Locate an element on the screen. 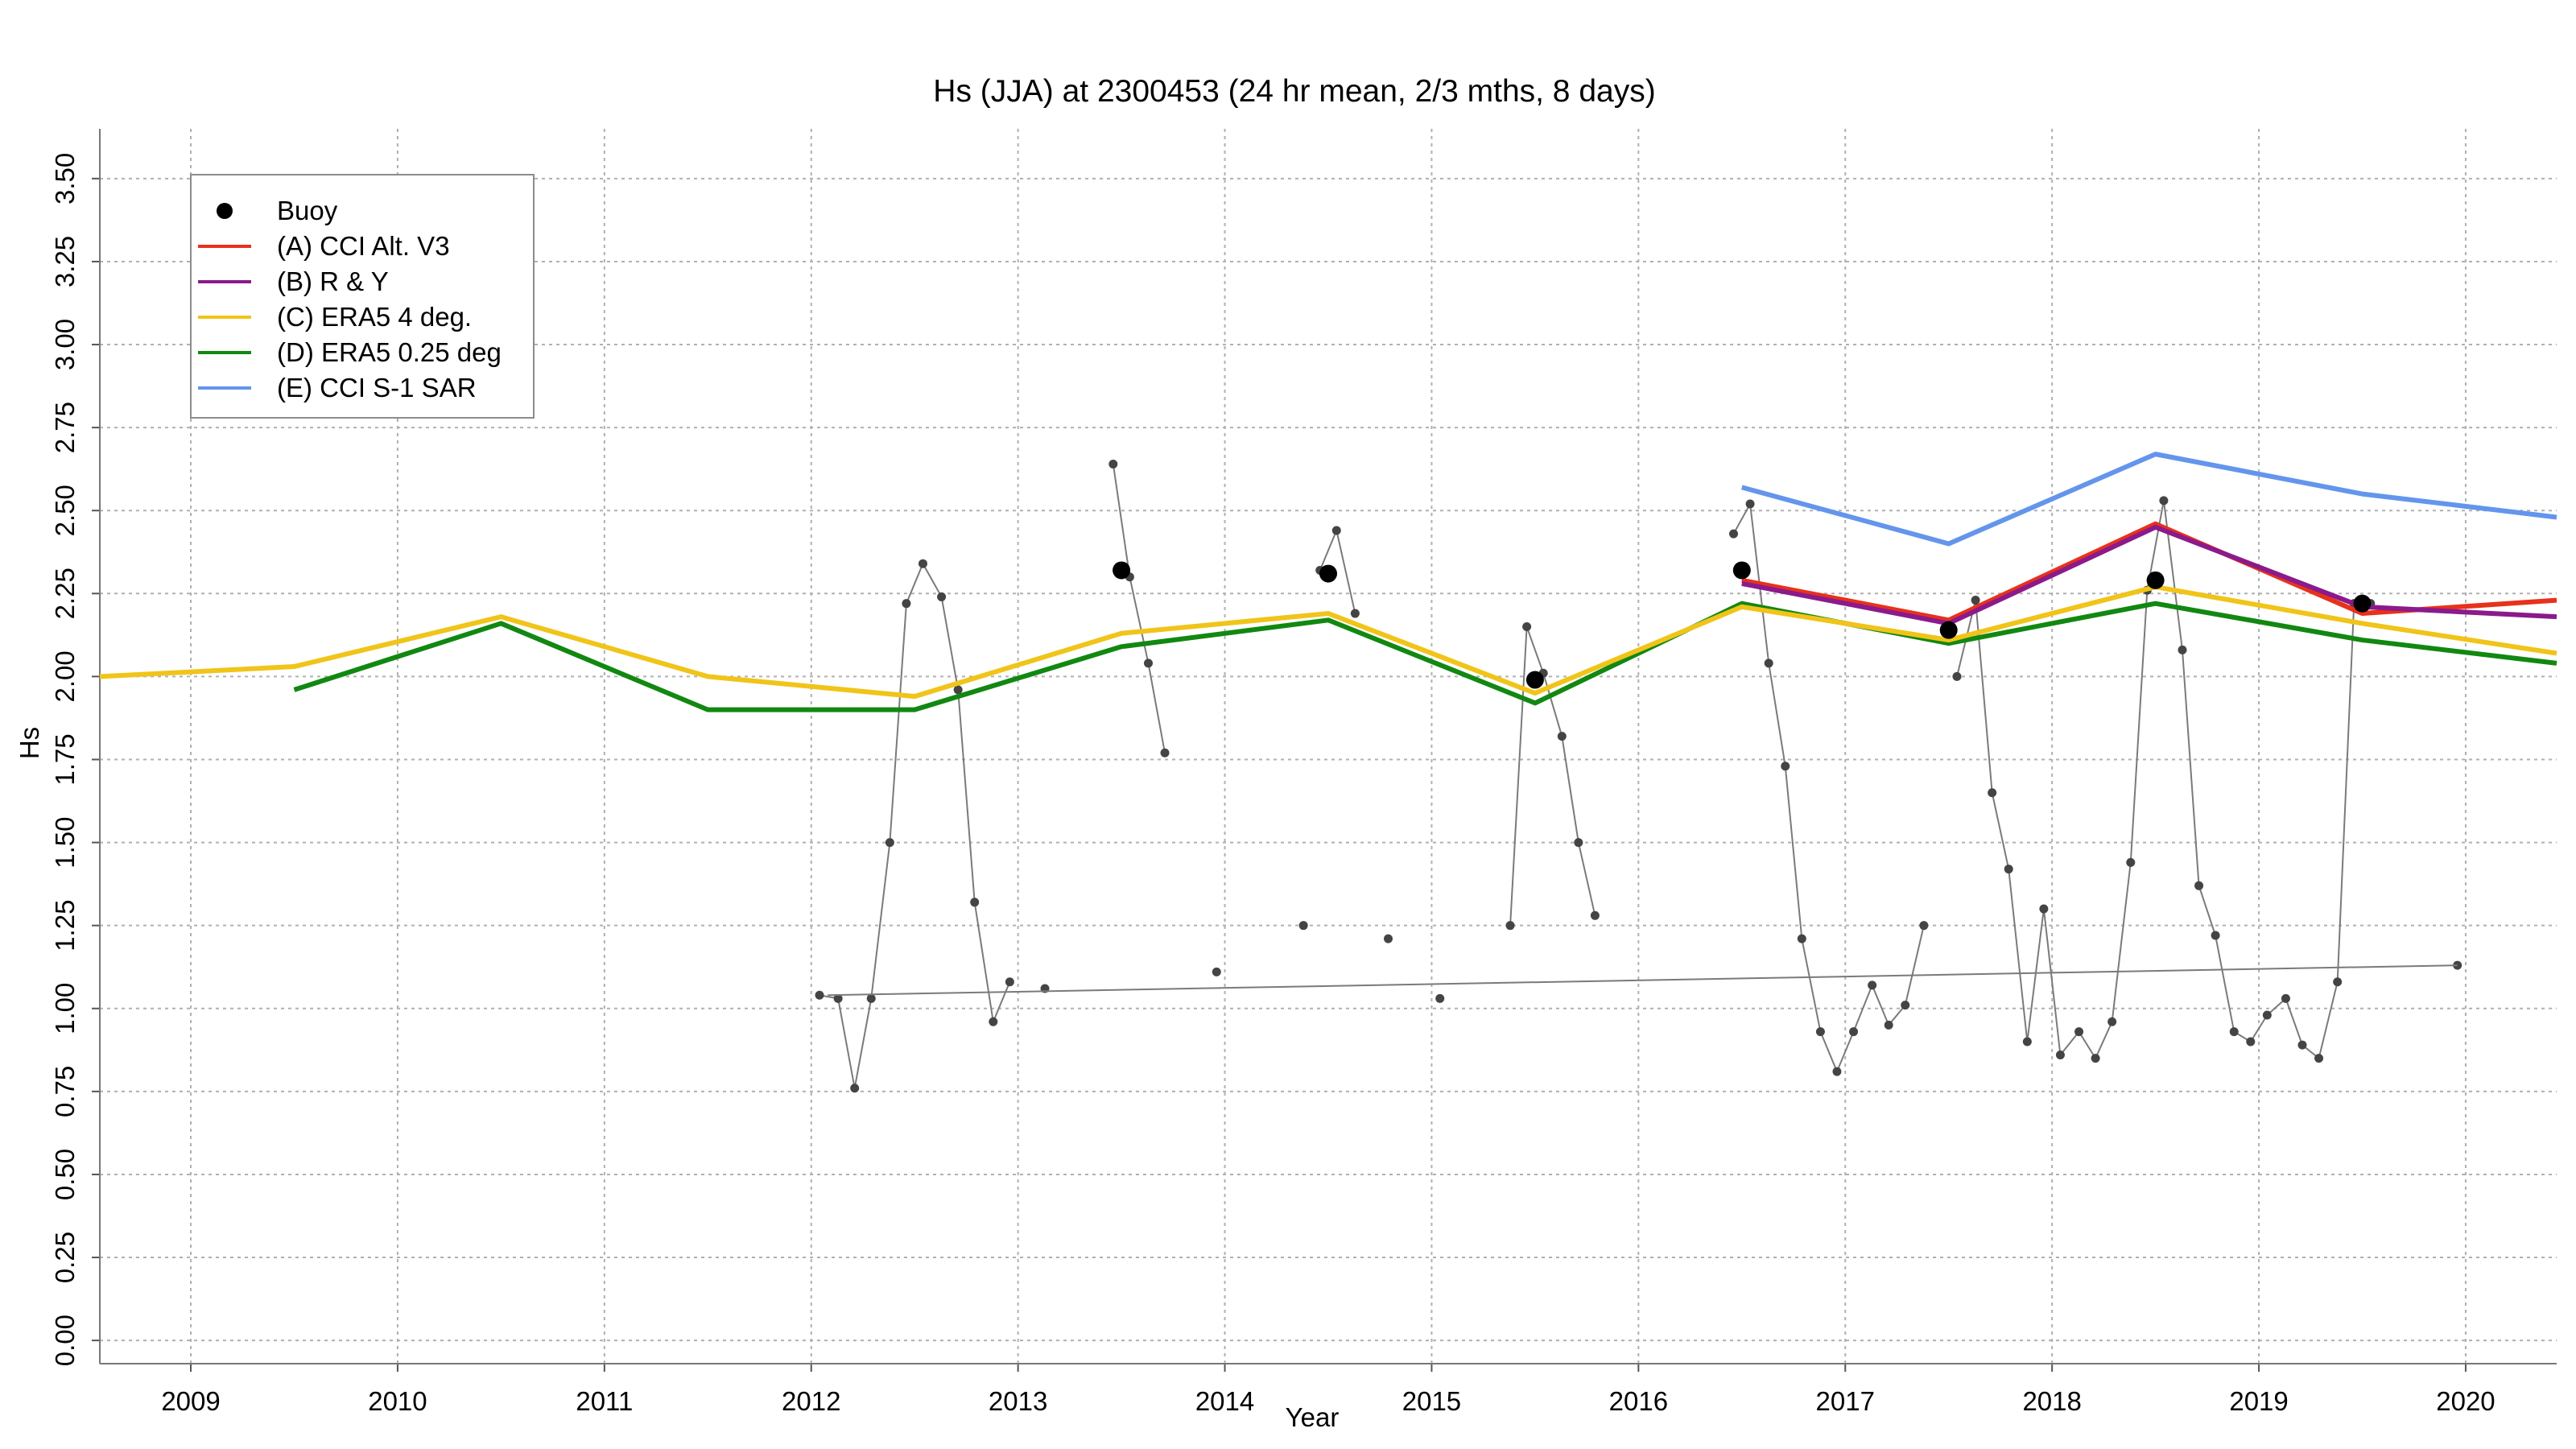 This screenshot has height=1449, width=2576. x-tick-label: 2012 is located at coordinates (811, 1401).